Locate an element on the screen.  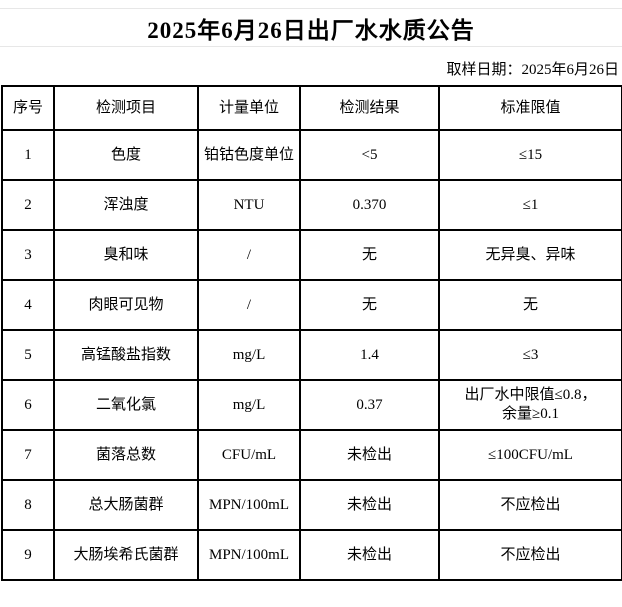
cell-unit: NTU is located at coordinates (249, 205).